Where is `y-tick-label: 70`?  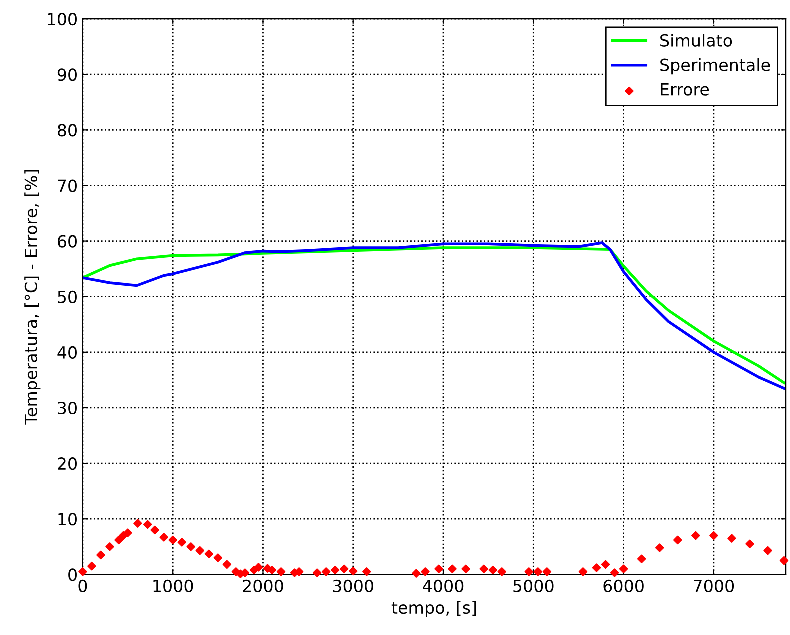
y-tick-label: 70 is located at coordinates (67, 186).